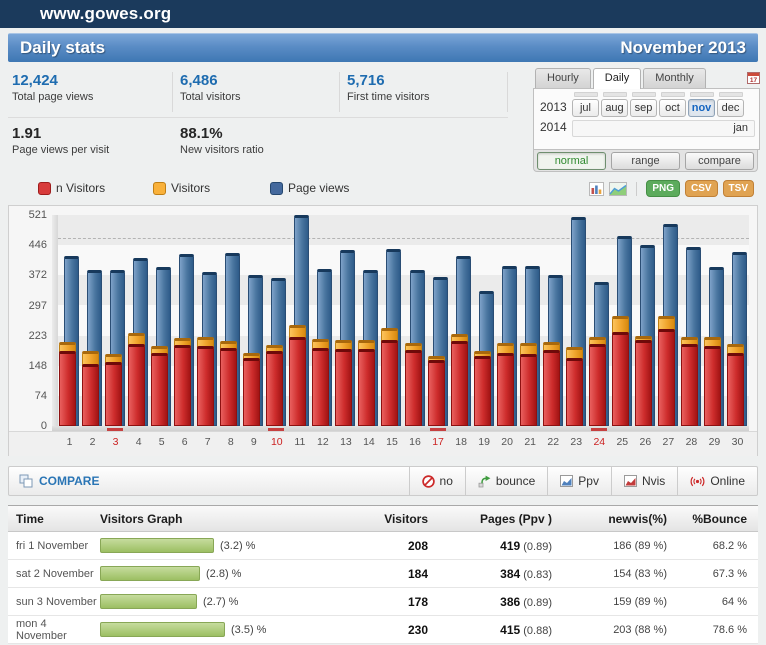  I want to click on month-jan-2014: jan, so click(663, 128).